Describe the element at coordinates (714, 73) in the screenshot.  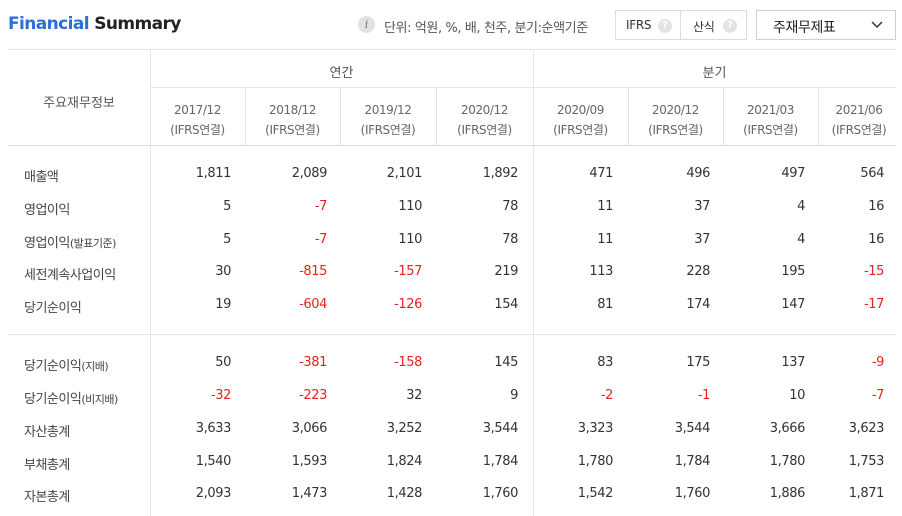
I see `group-quarterly: 분기` at that location.